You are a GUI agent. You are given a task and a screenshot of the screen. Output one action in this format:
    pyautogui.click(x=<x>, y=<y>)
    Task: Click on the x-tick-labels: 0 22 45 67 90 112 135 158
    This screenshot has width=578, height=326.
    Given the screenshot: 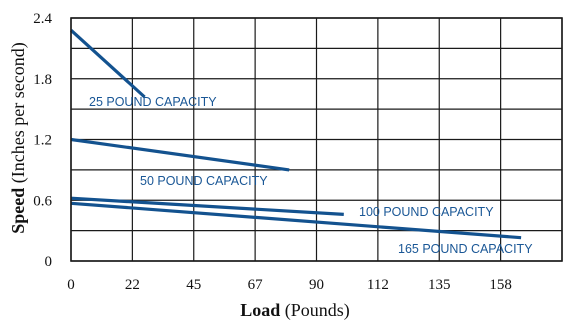 What is the action you would take?
    pyautogui.click(x=289, y=285)
    